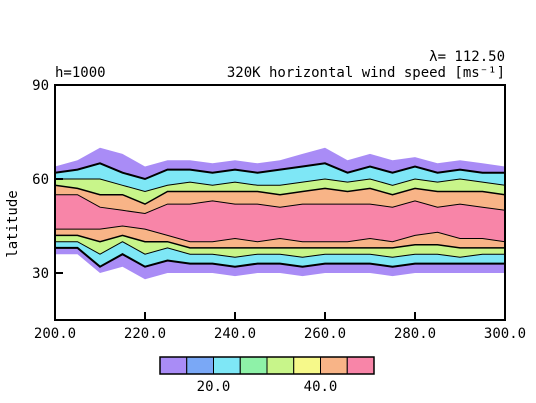 The image size is (536, 403). I want to click on colorbar-label: 40.0, so click(321, 387).